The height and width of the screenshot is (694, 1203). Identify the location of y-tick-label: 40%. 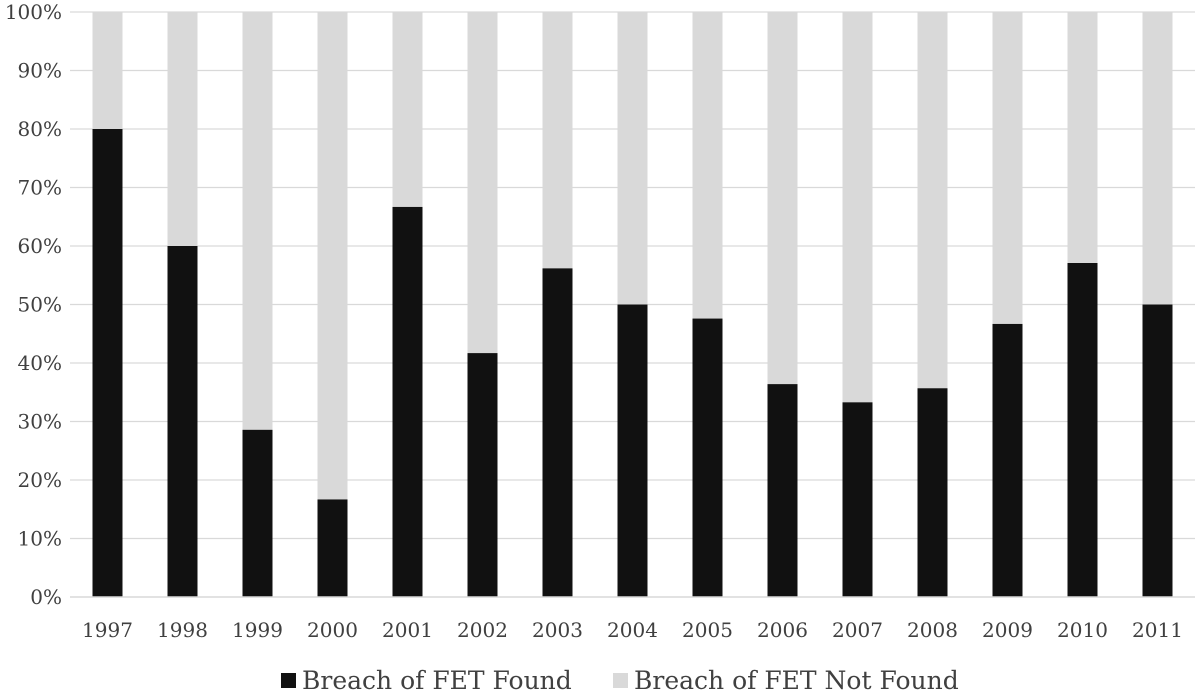
(40, 363).